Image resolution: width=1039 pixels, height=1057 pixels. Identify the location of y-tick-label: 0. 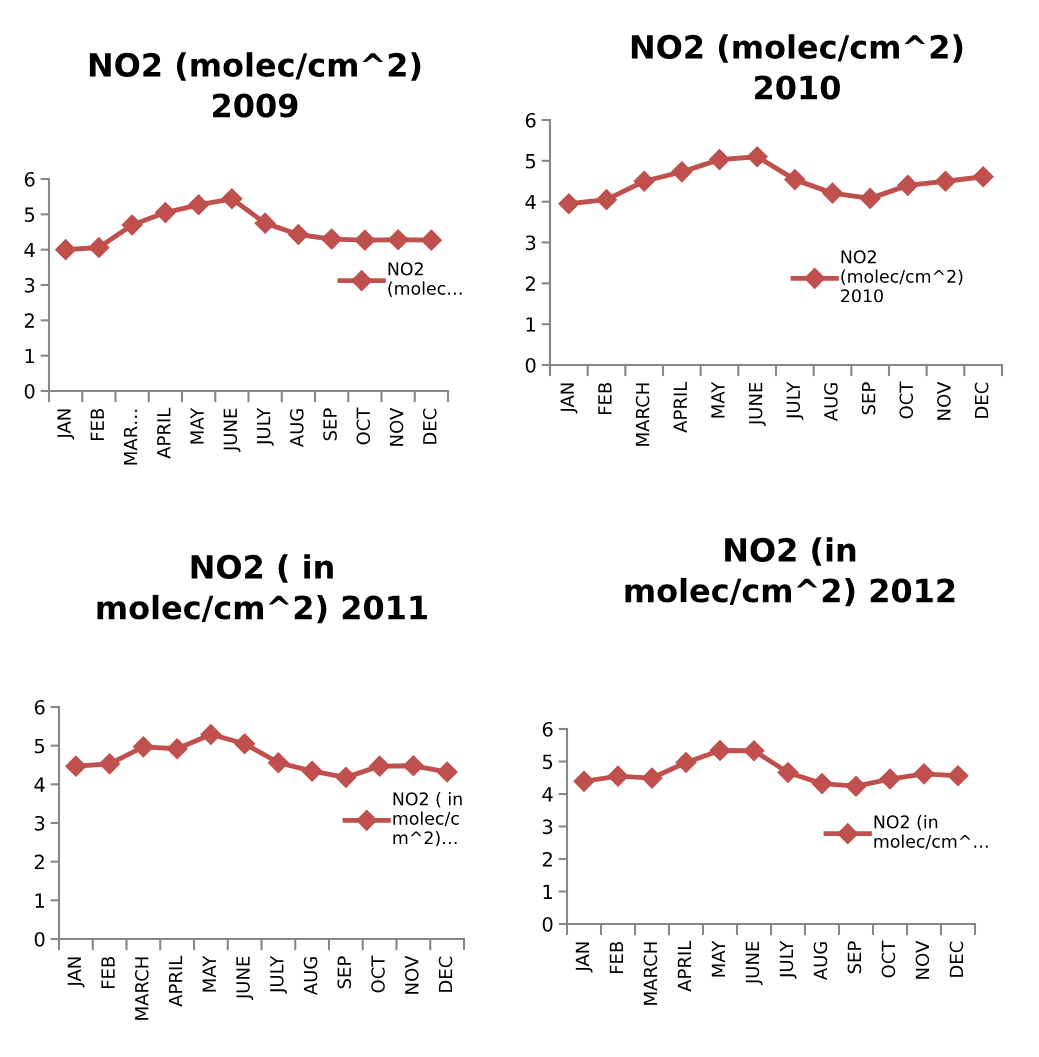
(29, 391).